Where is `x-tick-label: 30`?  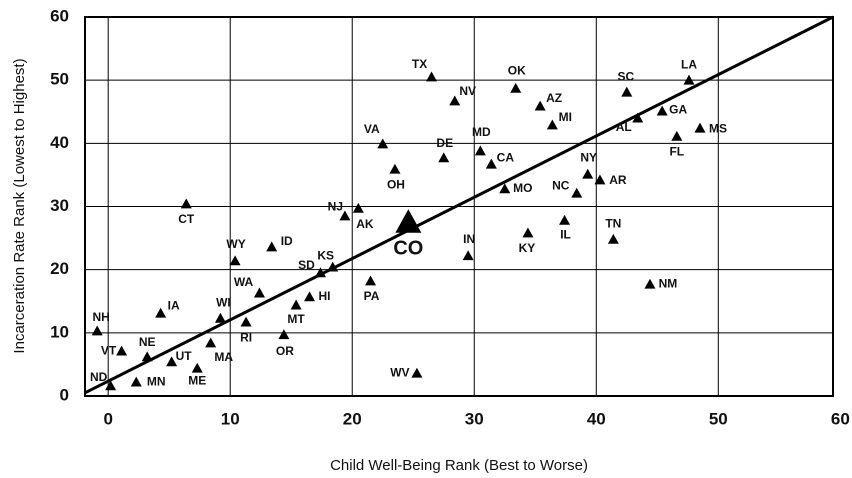 x-tick-label: 30 is located at coordinates (474, 418).